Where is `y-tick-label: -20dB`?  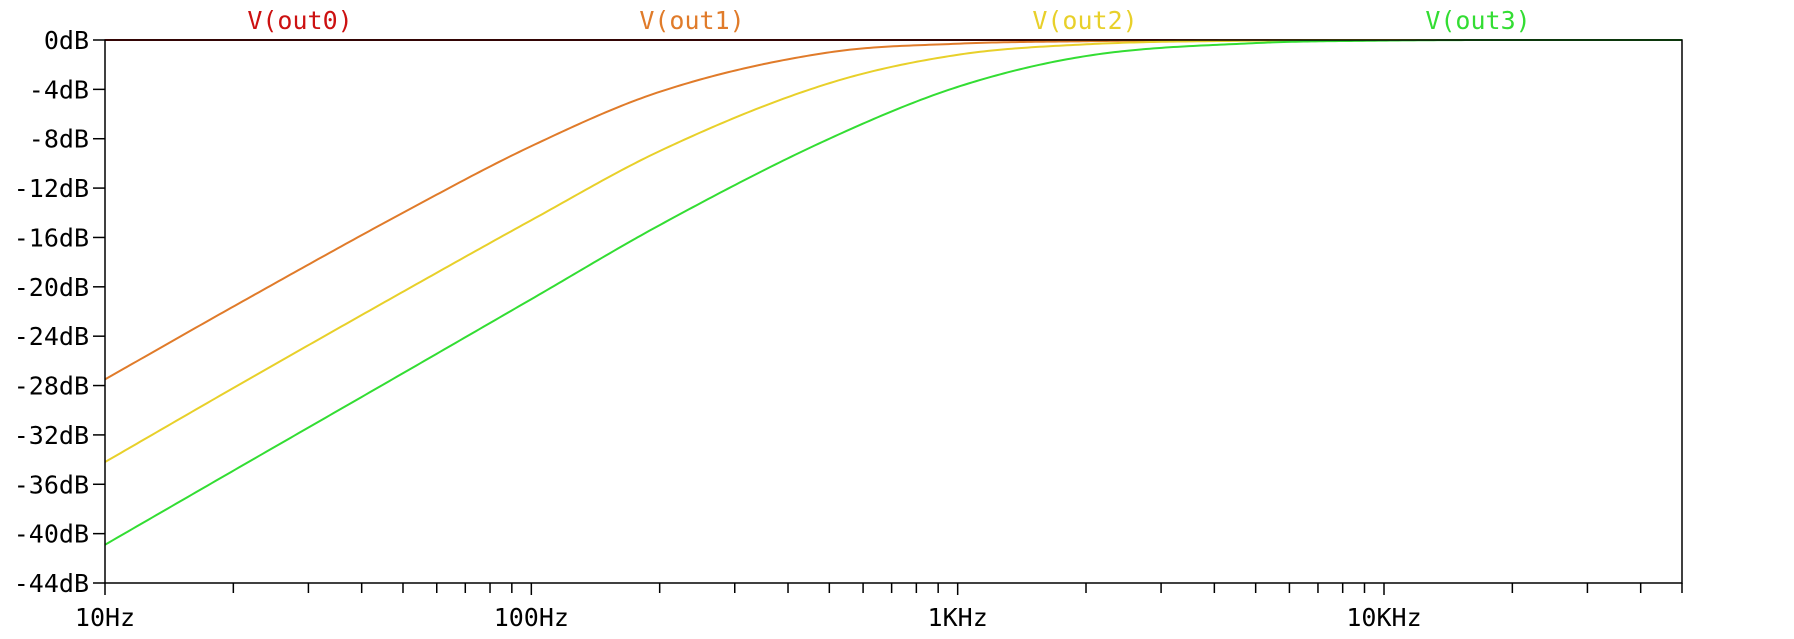
y-tick-label: -20dB is located at coordinates (51, 287).